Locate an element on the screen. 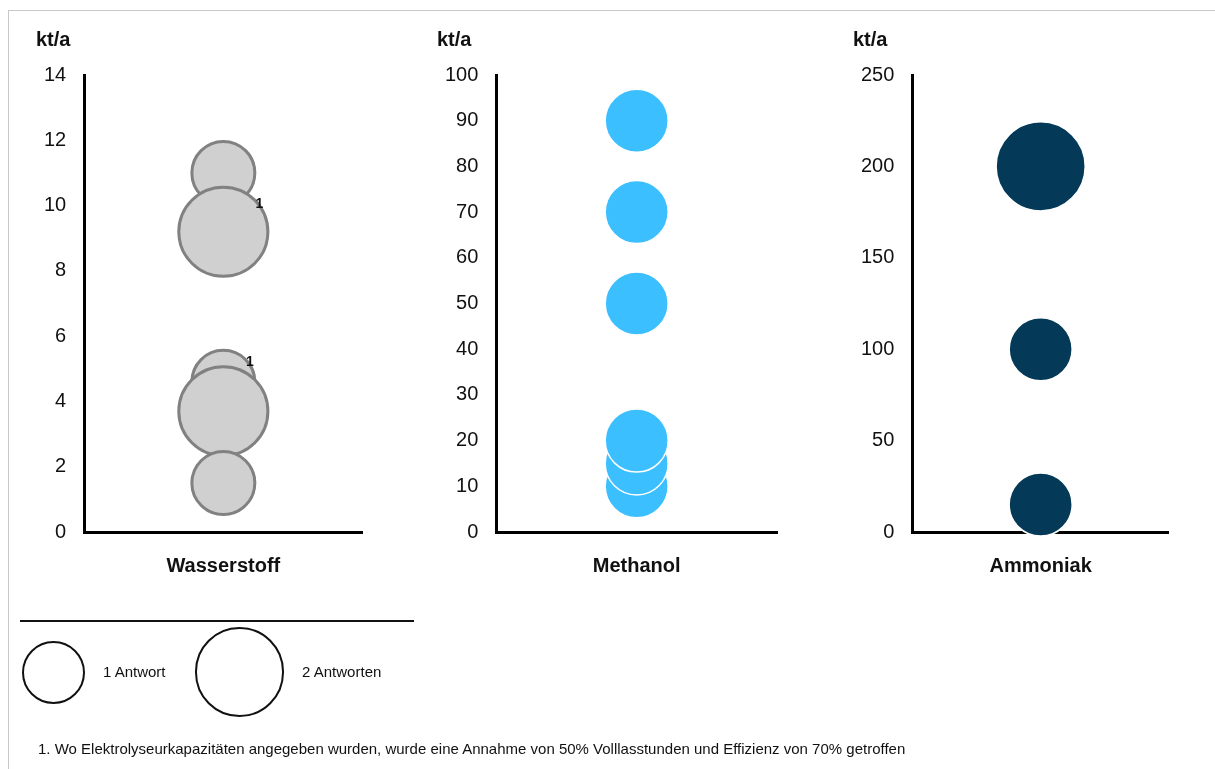 The width and height of the screenshot is (1215, 769). y-tick-label: 80 is located at coordinates (467, 164).